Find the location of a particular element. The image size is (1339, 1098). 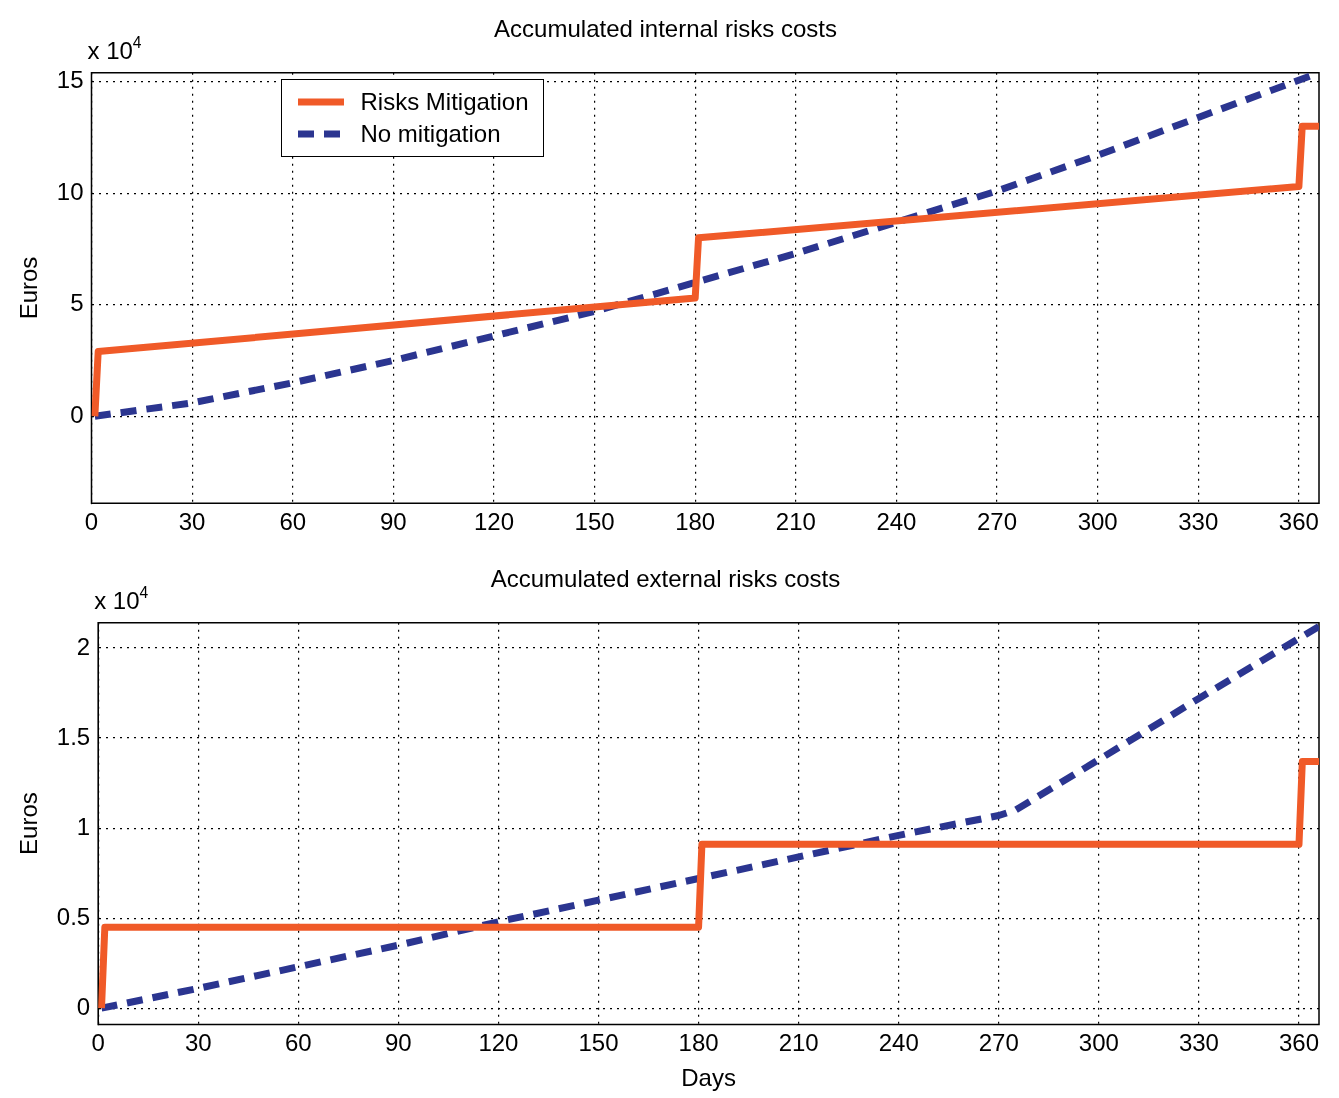

legend-label: No mitigation is located at coordinates (430, 133).